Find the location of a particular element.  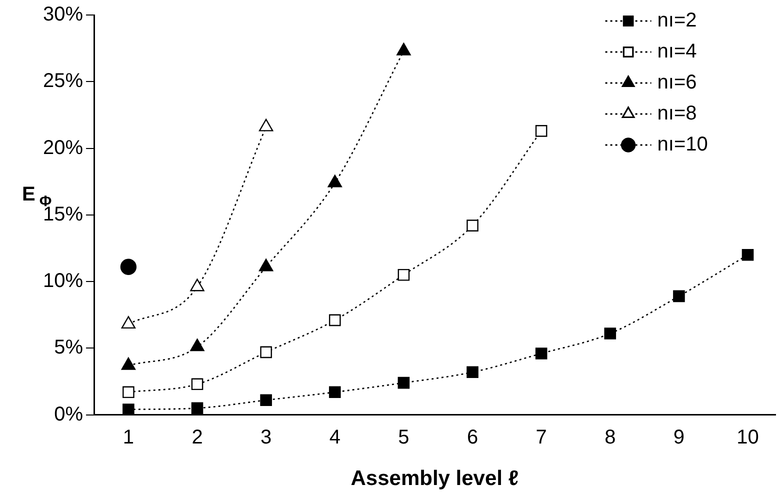

y-tick-label: 0% is located at coordinates (69, 414).